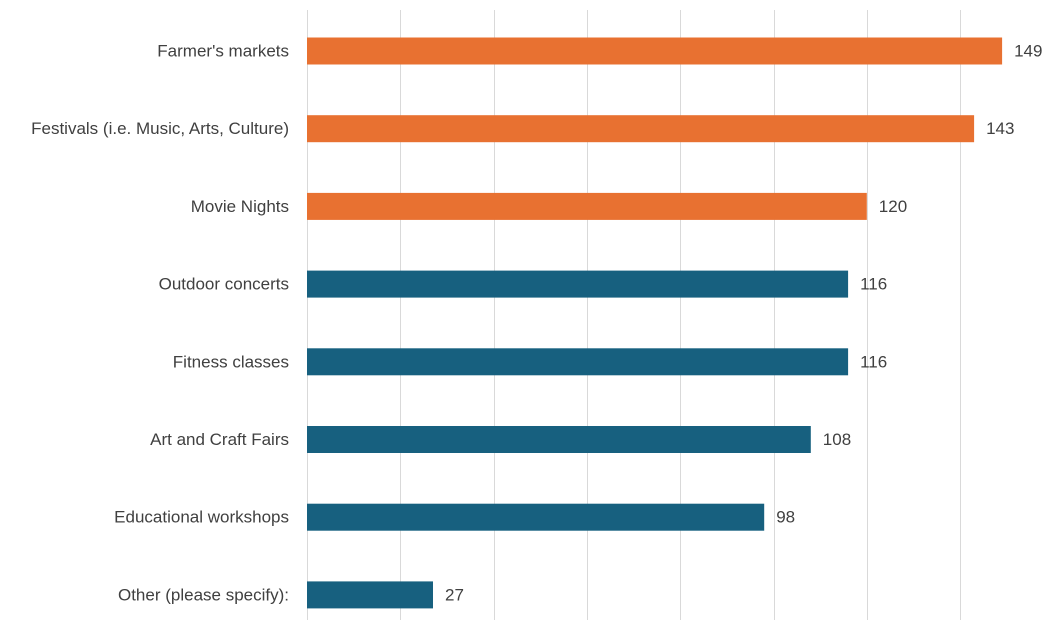 The image size is (1043, 620). What do you see at coordinates (231, 361) in the screenshot?
I see `category-label-4: Fitness classes` at bounding box center [231, 361].